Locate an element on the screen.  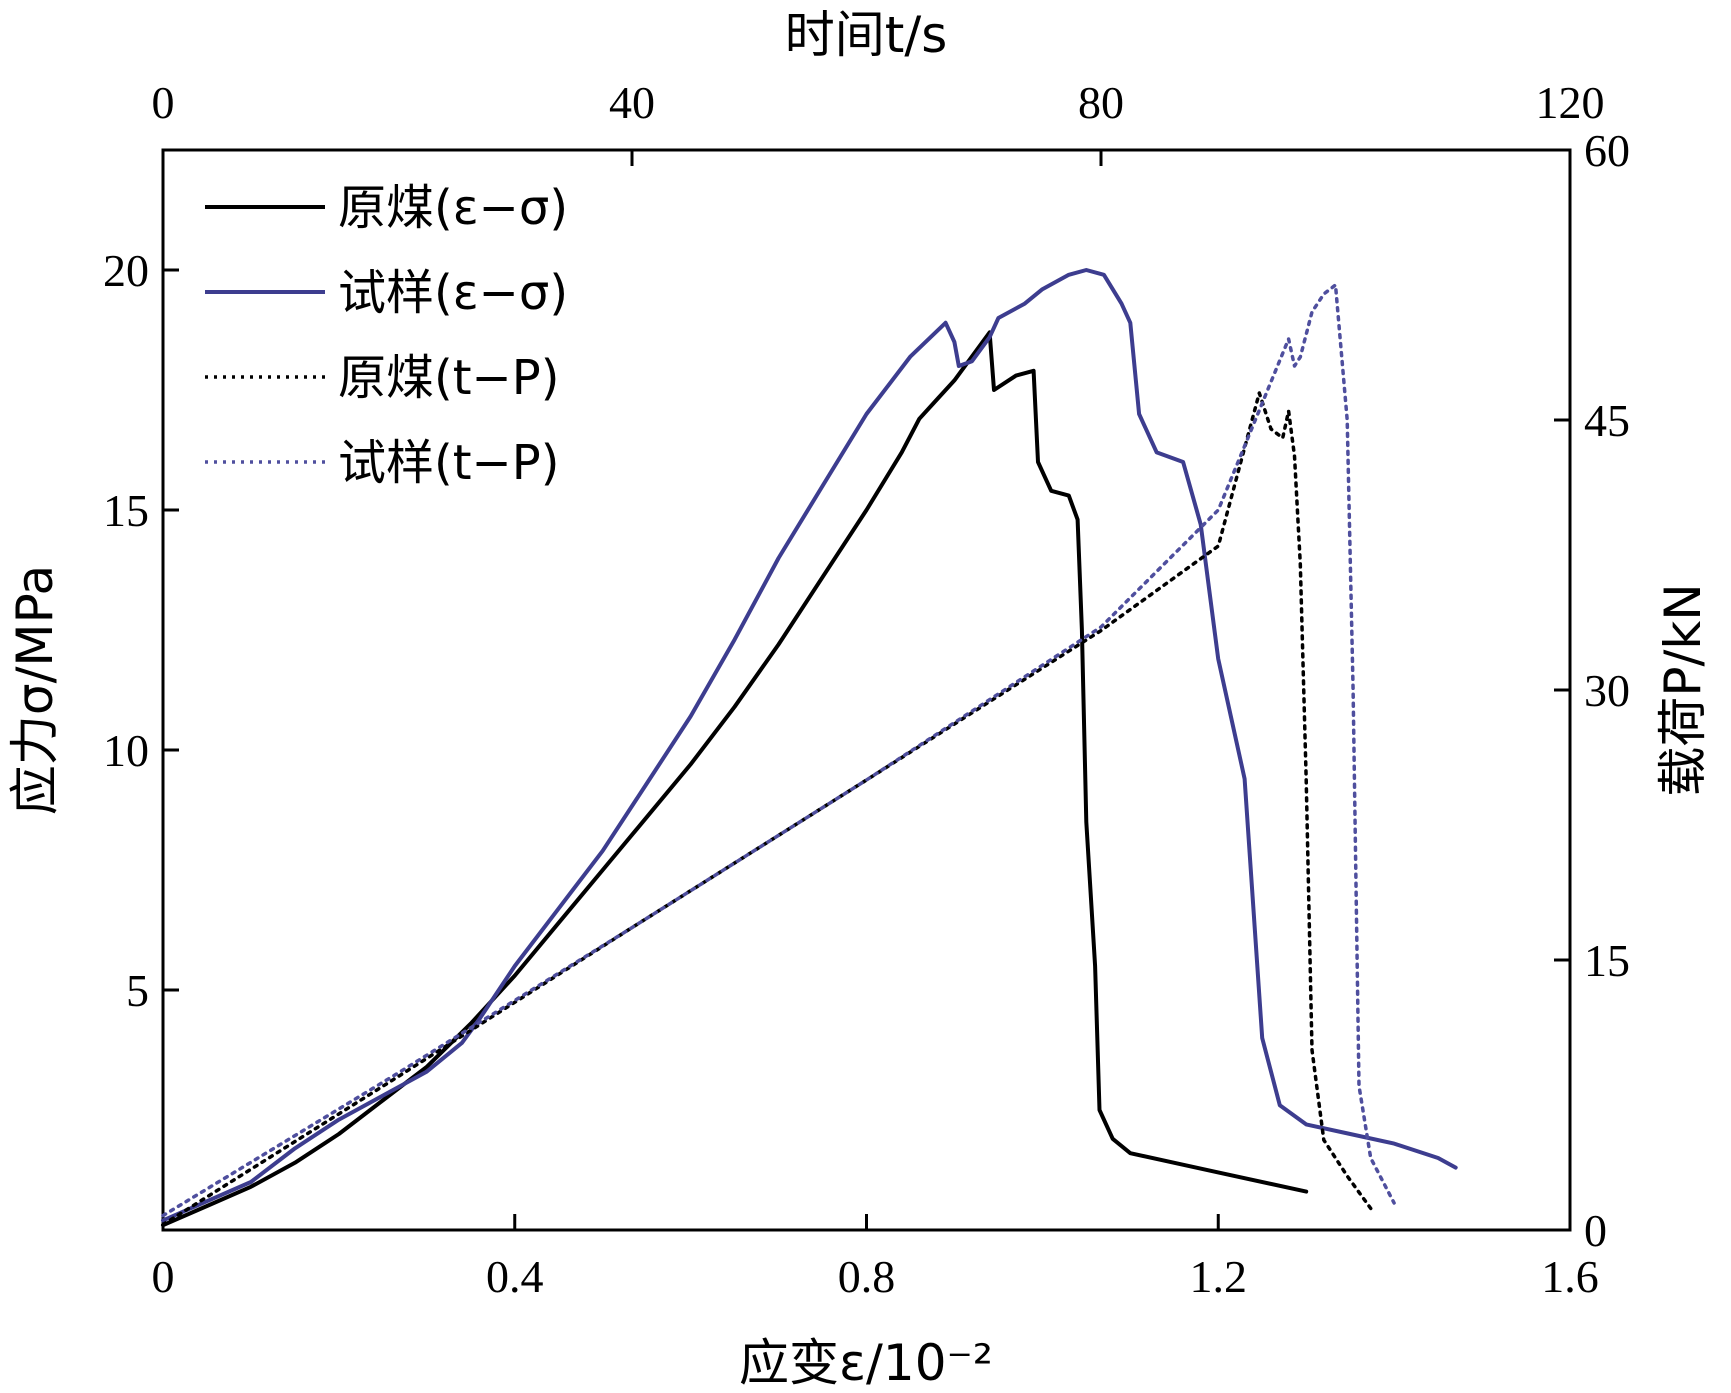
y-right-tick-label-4: 60 is located at coordinates (1607, 150).